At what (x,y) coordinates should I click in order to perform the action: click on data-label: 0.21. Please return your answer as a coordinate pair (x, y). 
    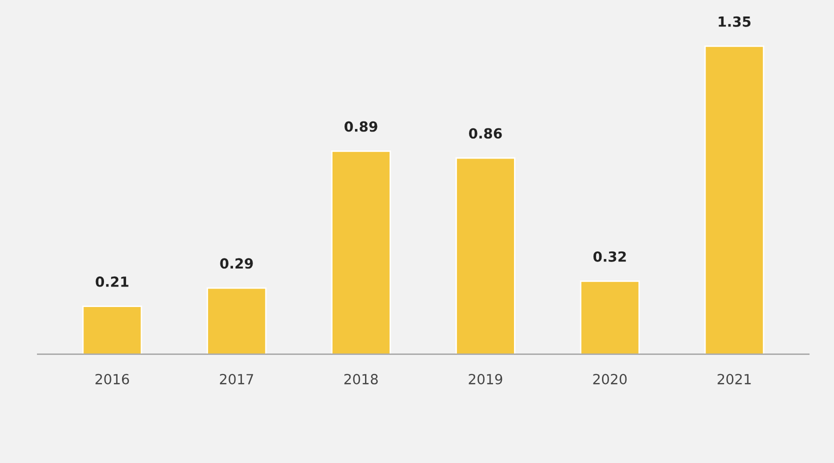
    Looking at the image, I should click on (112, 281).